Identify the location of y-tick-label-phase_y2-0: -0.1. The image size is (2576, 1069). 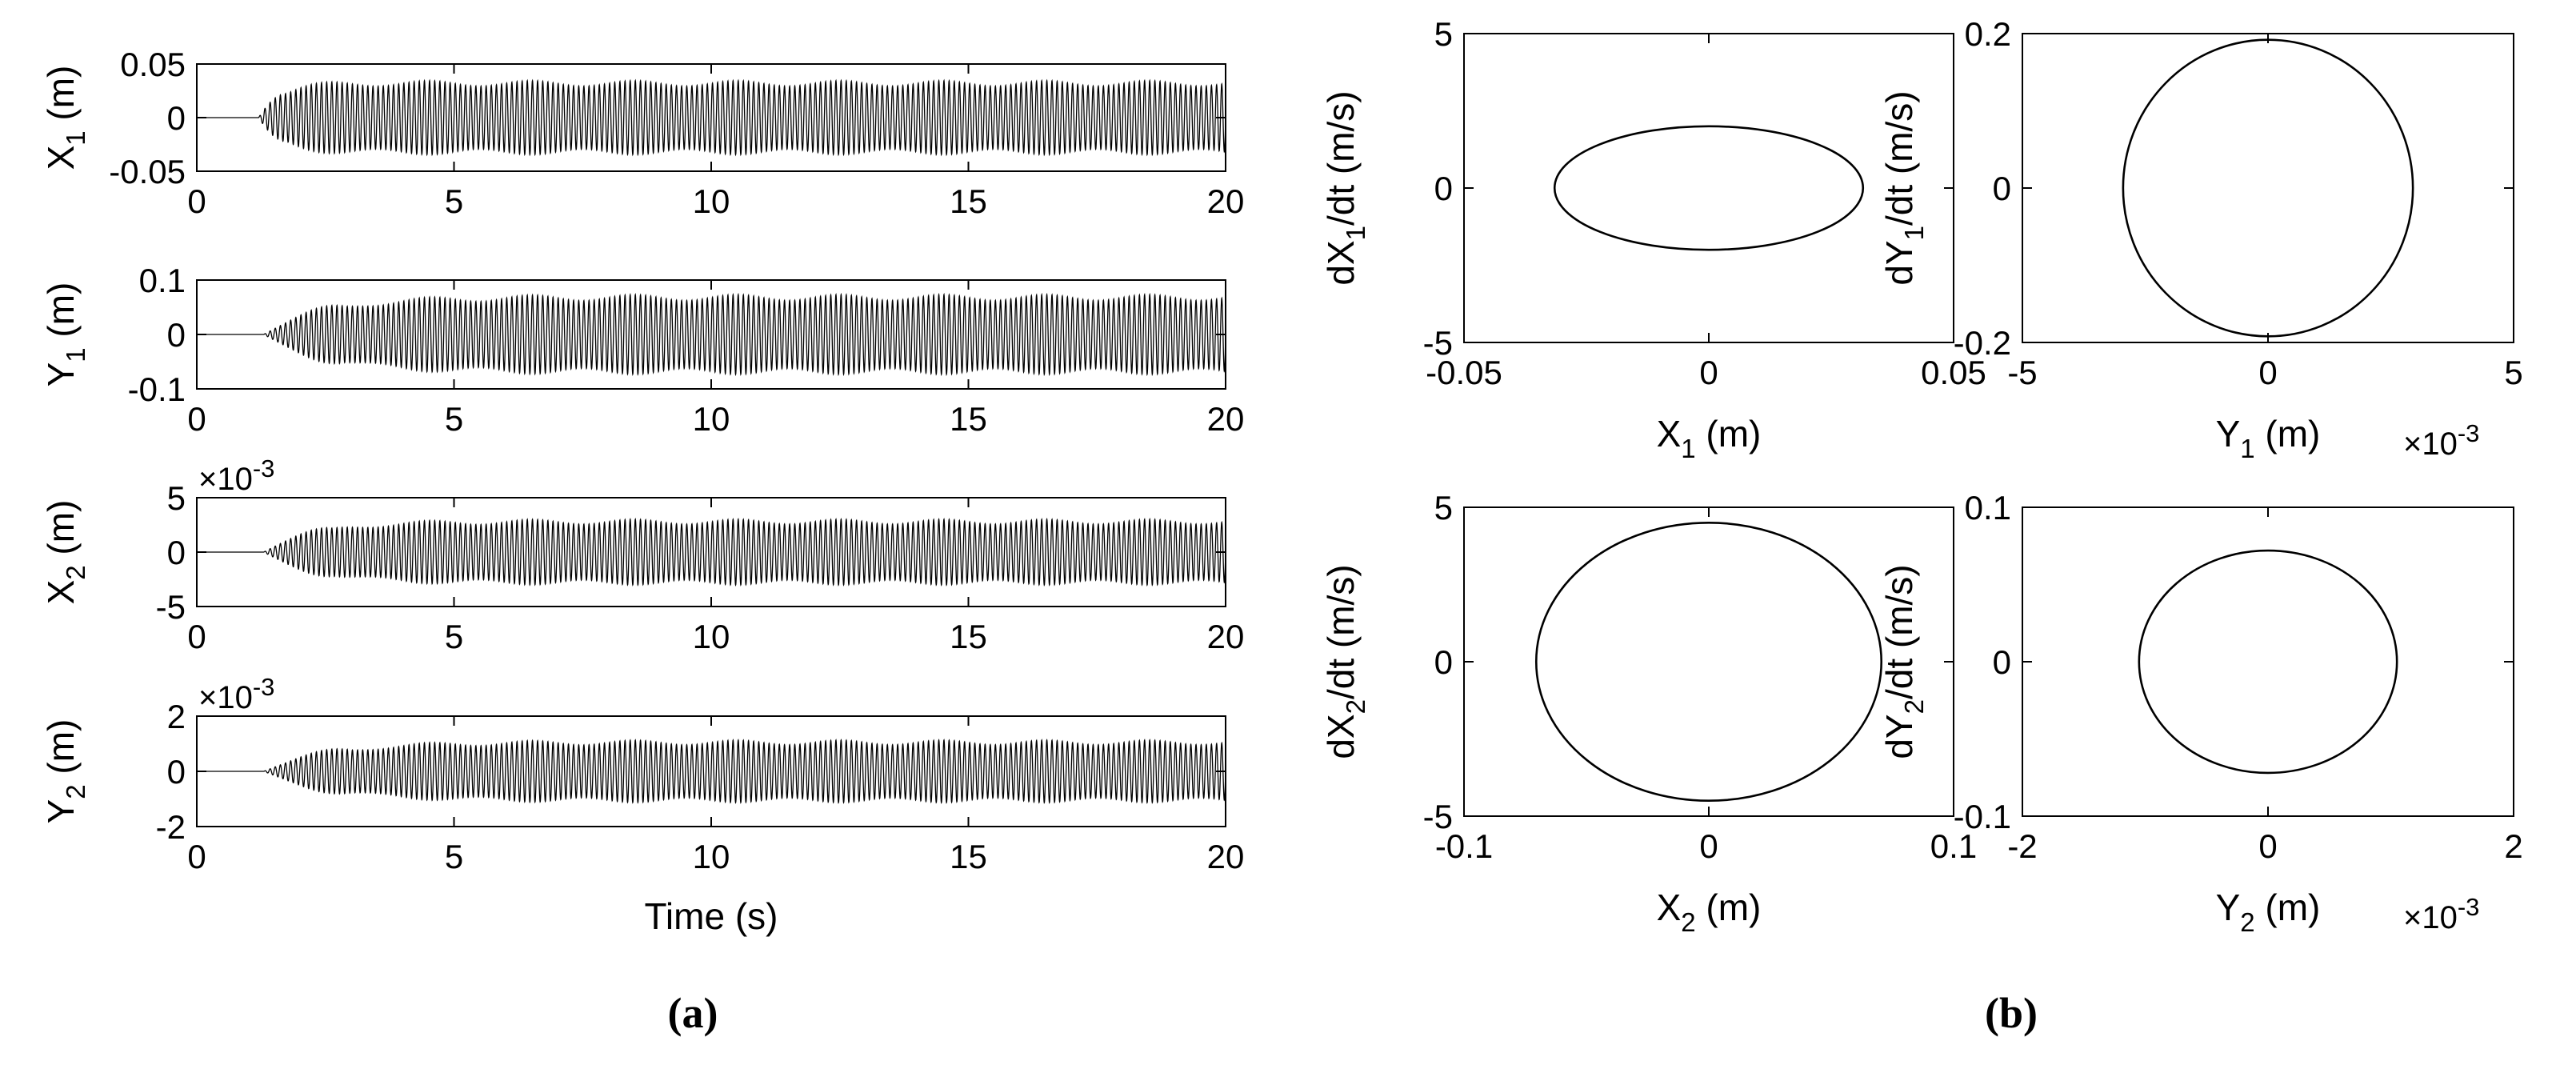
(1982, 817).